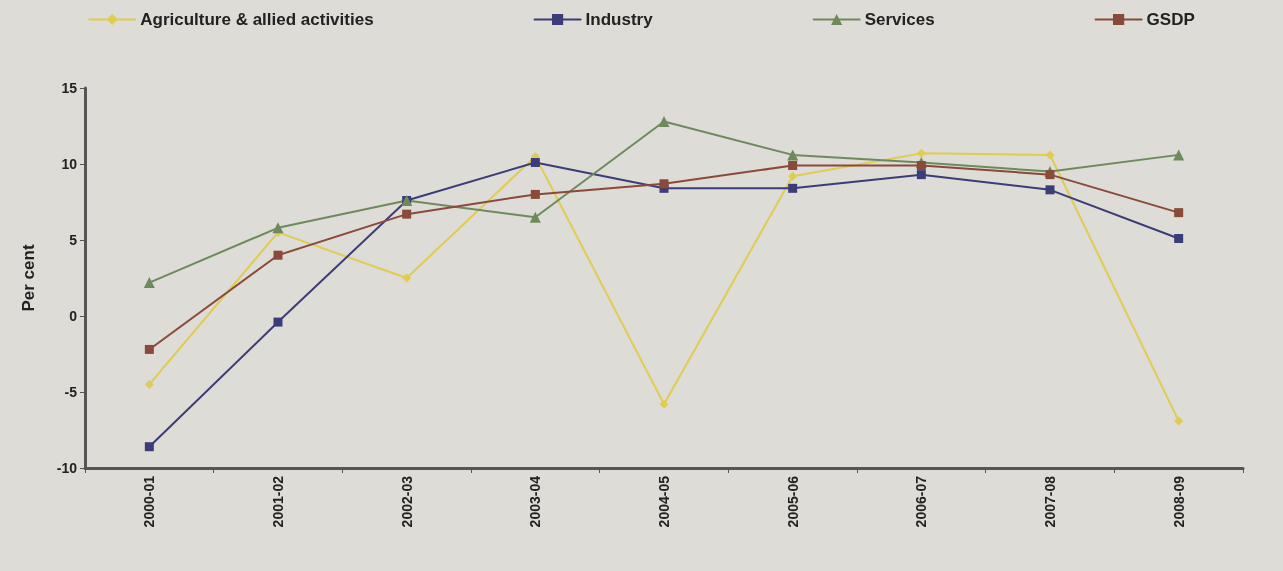 This screenshot has height=571, width=1283. What do you see at coordinates (1050, 501) in the screenshot?
I see `x-tick-label: 2007-08` at bounding box center [1050, 501].